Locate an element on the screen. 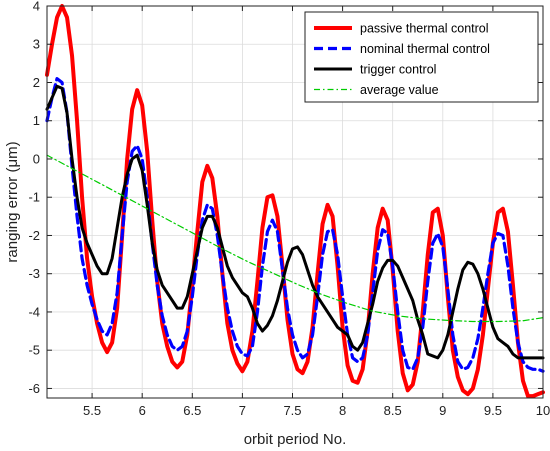  x-tick-label: 8.5 is located at coordinates (393, 410).